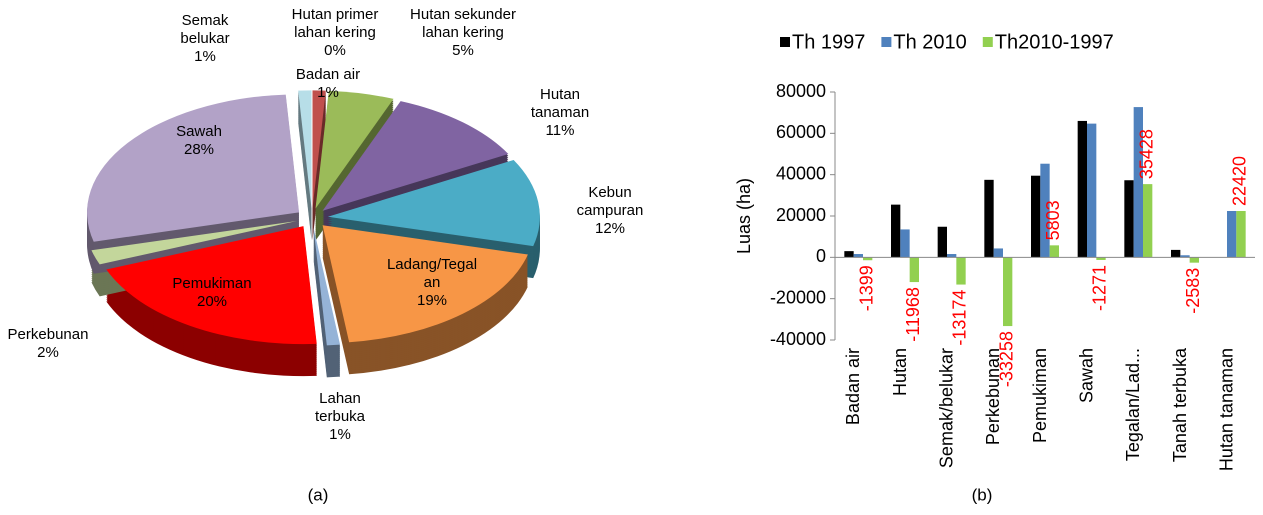  Describe the element at coordinates (744, 216) in the screenshot. I see `y-axis-title: Luas (ha)` at that location.